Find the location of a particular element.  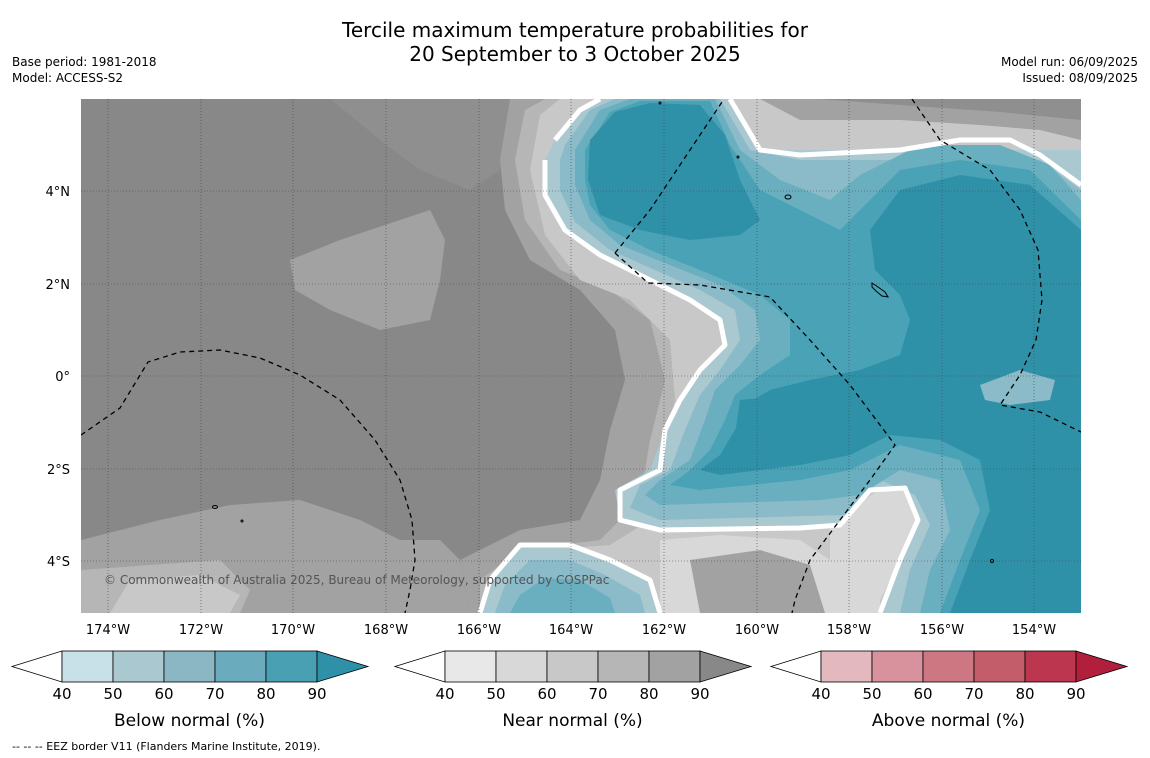

issued-date: Issued: 08/09/2025 is located at coordinates (1080, 78).